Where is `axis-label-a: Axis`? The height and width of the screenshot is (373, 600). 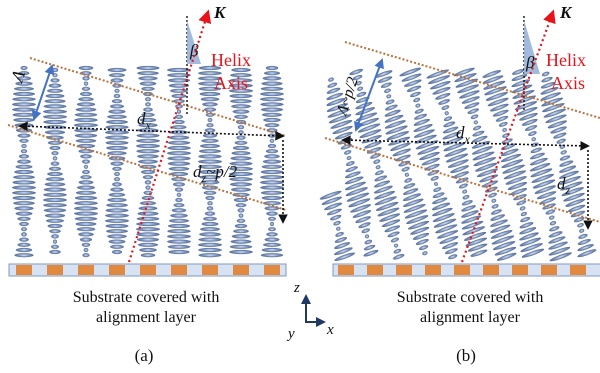 axis-label-a: Axis is located at coordinates (231, 83).